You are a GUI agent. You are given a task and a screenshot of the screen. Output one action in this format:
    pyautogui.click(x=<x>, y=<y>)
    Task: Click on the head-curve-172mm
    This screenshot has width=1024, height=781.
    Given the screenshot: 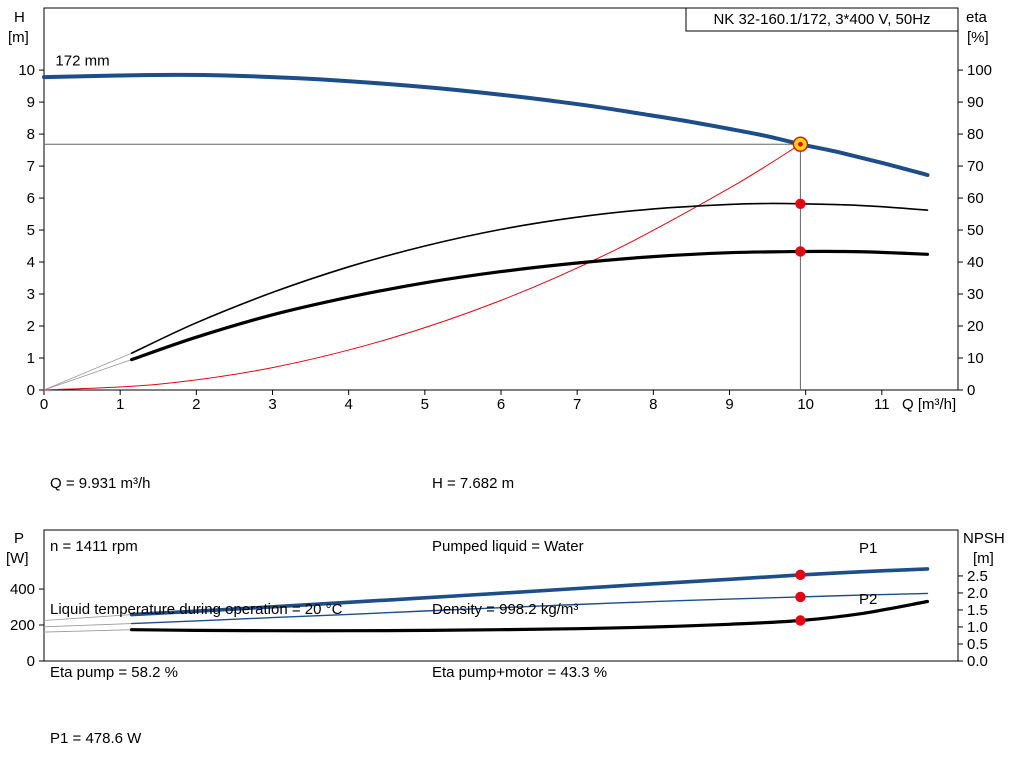 What is the action you would take?
    pyautogui.click(x=486, y=124)
    